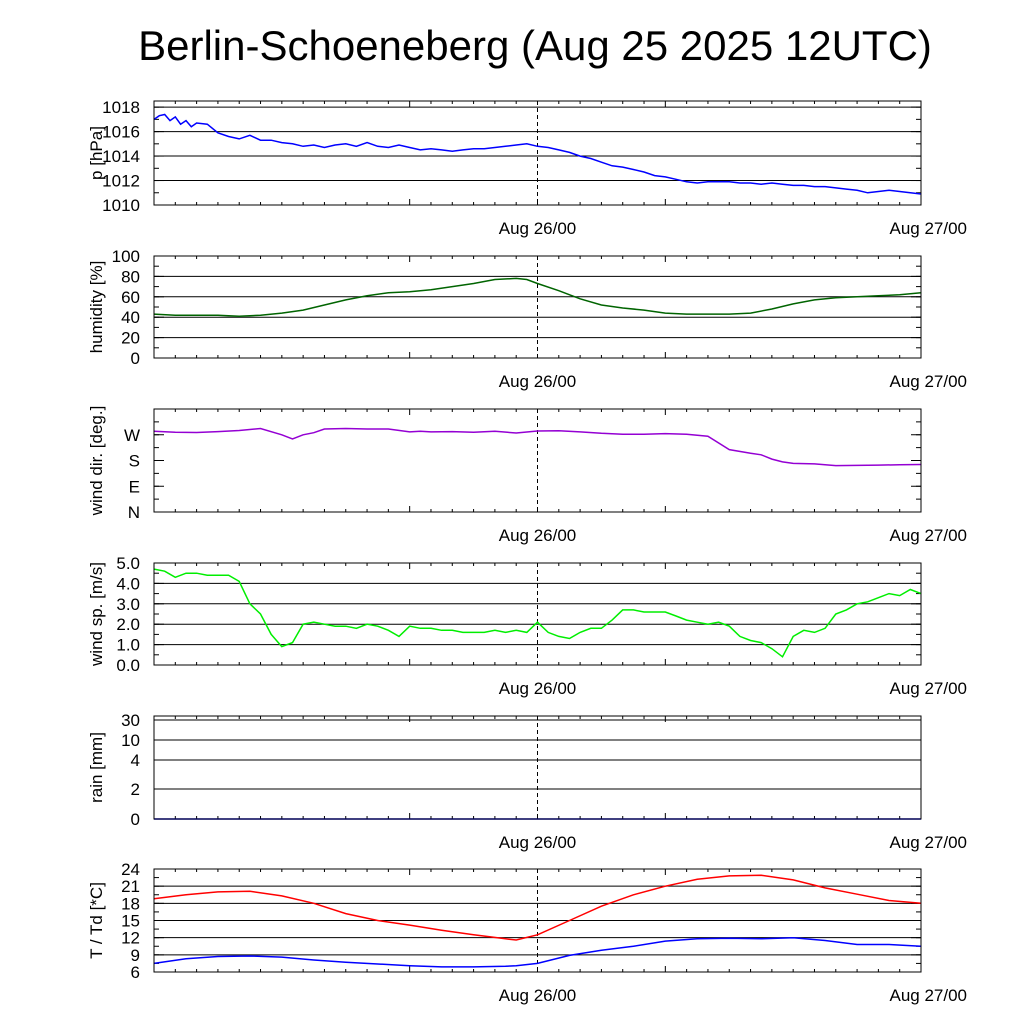 Image resolution: width=1024 pixels, height=1024 pixels. Describe the element at coordinates (96, 153) in the screenshot. I see `y-axis-label: p [hPa]` at that location.